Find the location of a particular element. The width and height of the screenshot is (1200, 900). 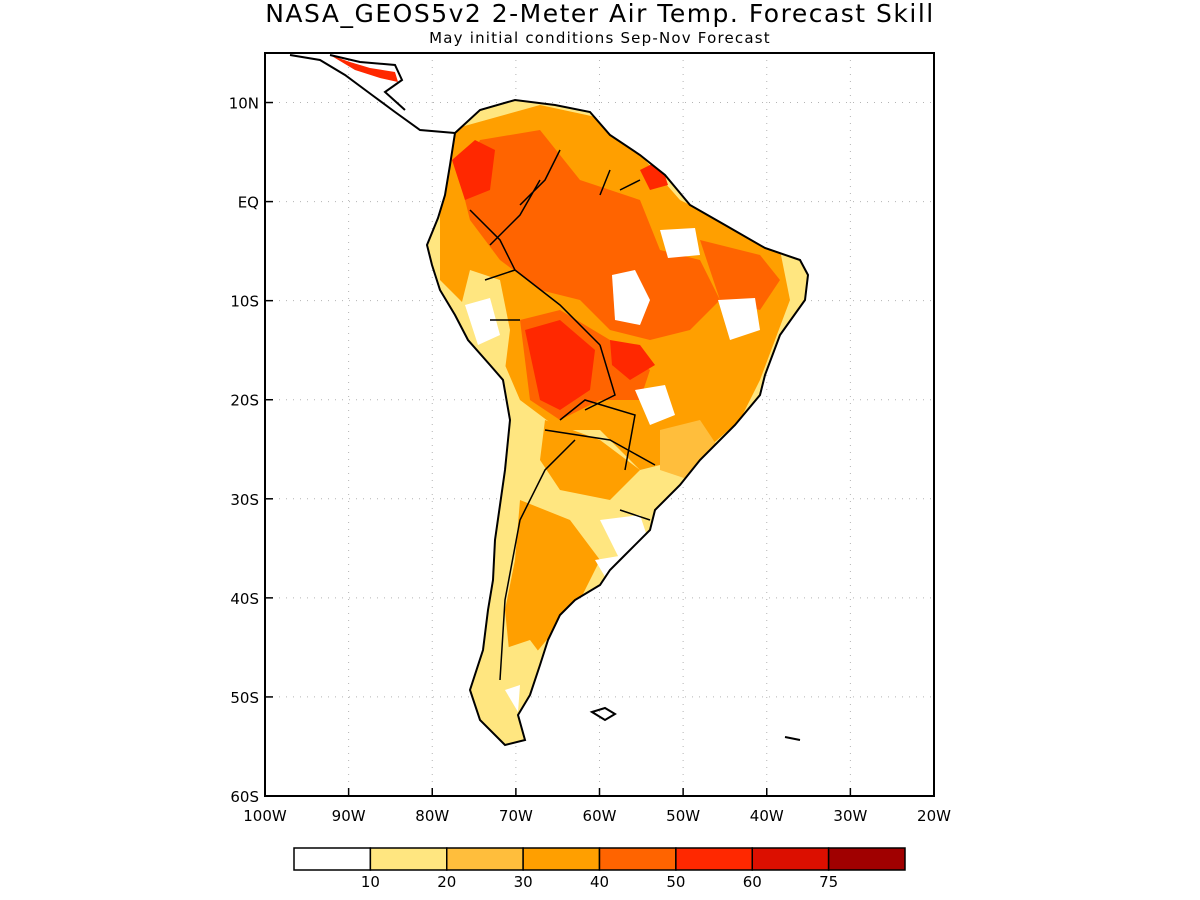

skill-region-orange-pampas is located at coordinates (590, 460).